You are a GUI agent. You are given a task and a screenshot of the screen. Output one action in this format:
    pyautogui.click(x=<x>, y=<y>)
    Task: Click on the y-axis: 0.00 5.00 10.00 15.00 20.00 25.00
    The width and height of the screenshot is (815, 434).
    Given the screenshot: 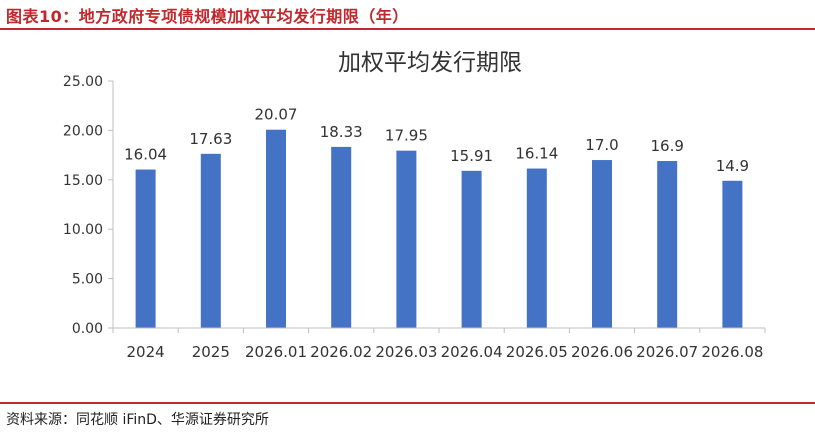 What is the action you would take?
    pyautogui.click(x=88, y=205)
    